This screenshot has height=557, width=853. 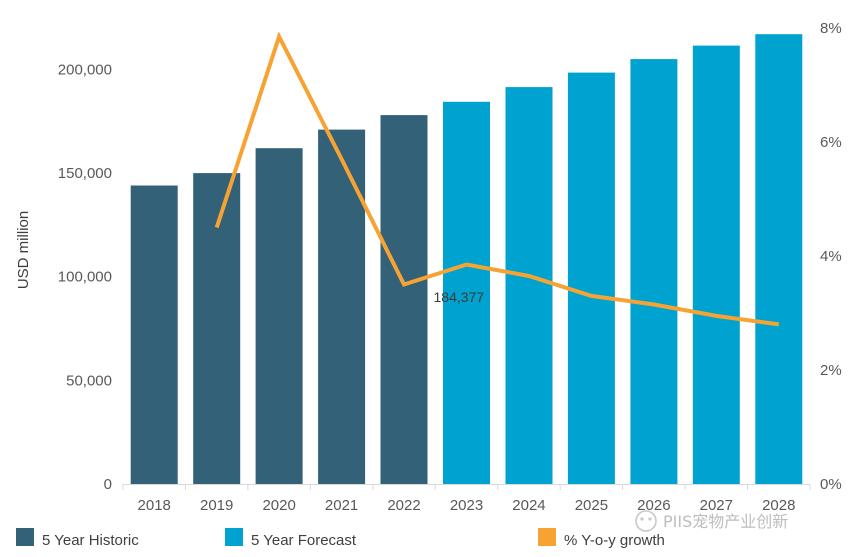 I want to click on x-tick-label: 2021, so click(x=341, y=505).